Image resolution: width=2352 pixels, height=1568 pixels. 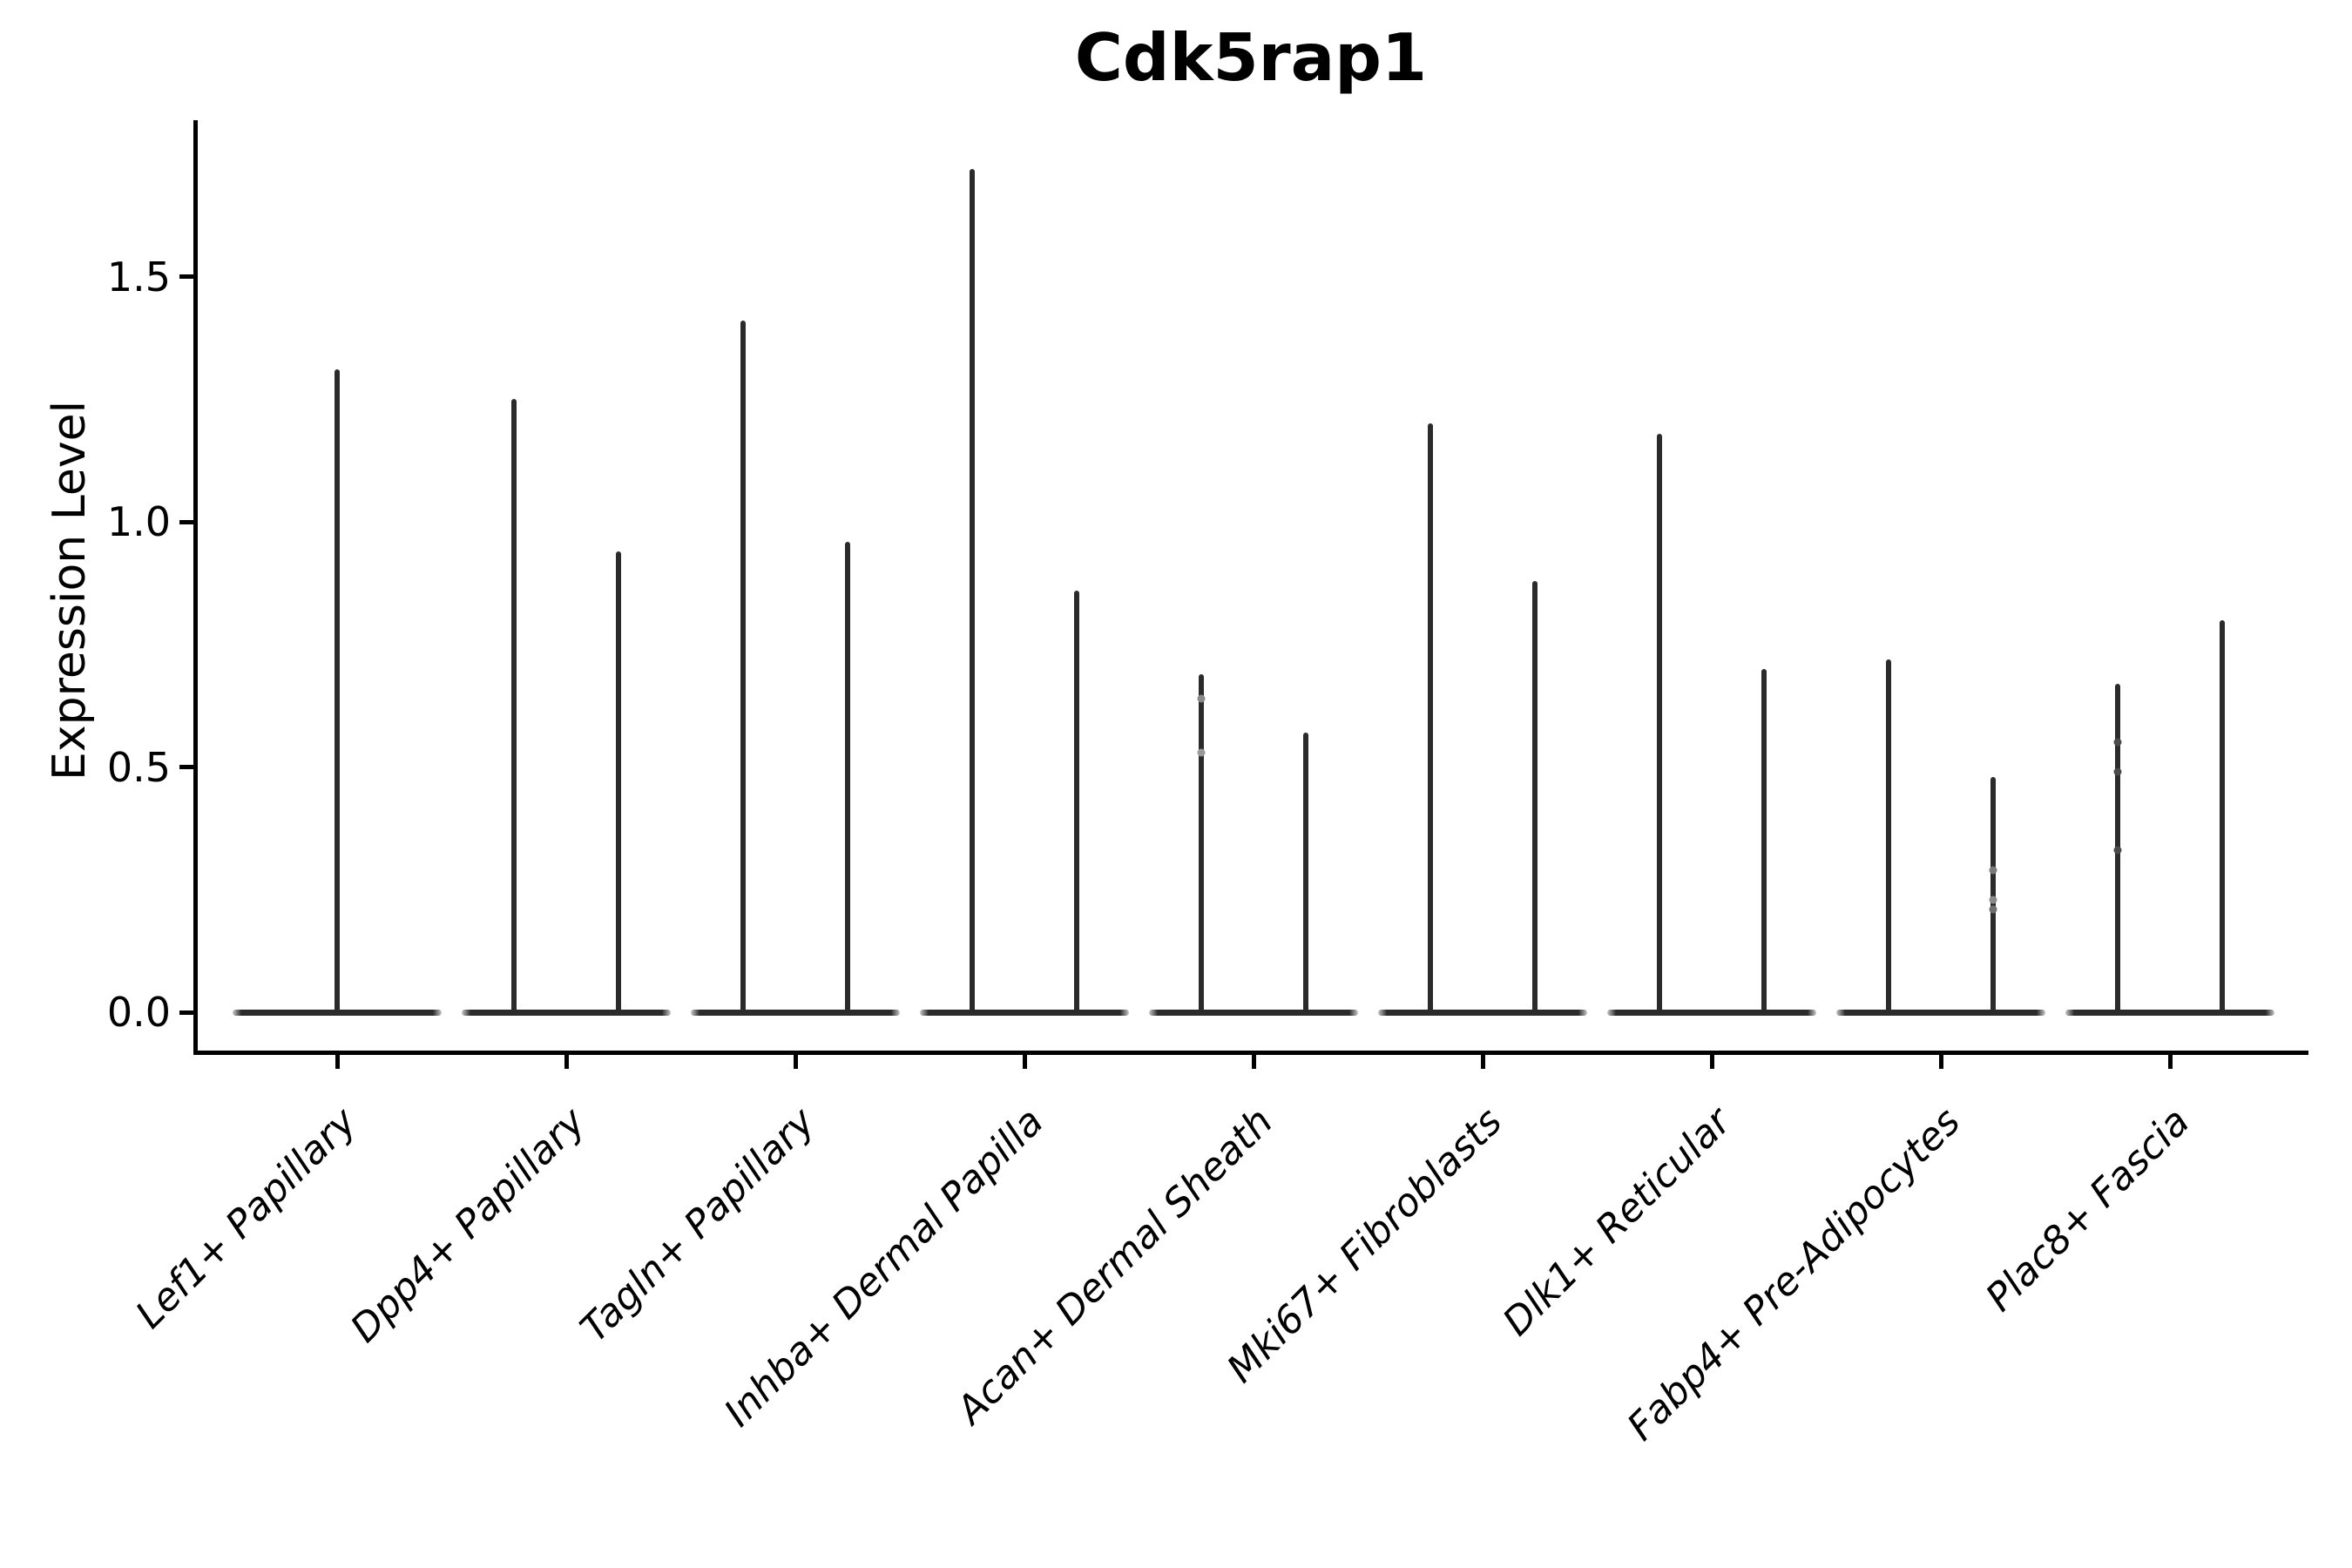 What do you see at coordinates (469, 1225) in the screenshot?
I see `x-tick-label: Dpp4+ Papillary` at bounding box center [469, 1225].